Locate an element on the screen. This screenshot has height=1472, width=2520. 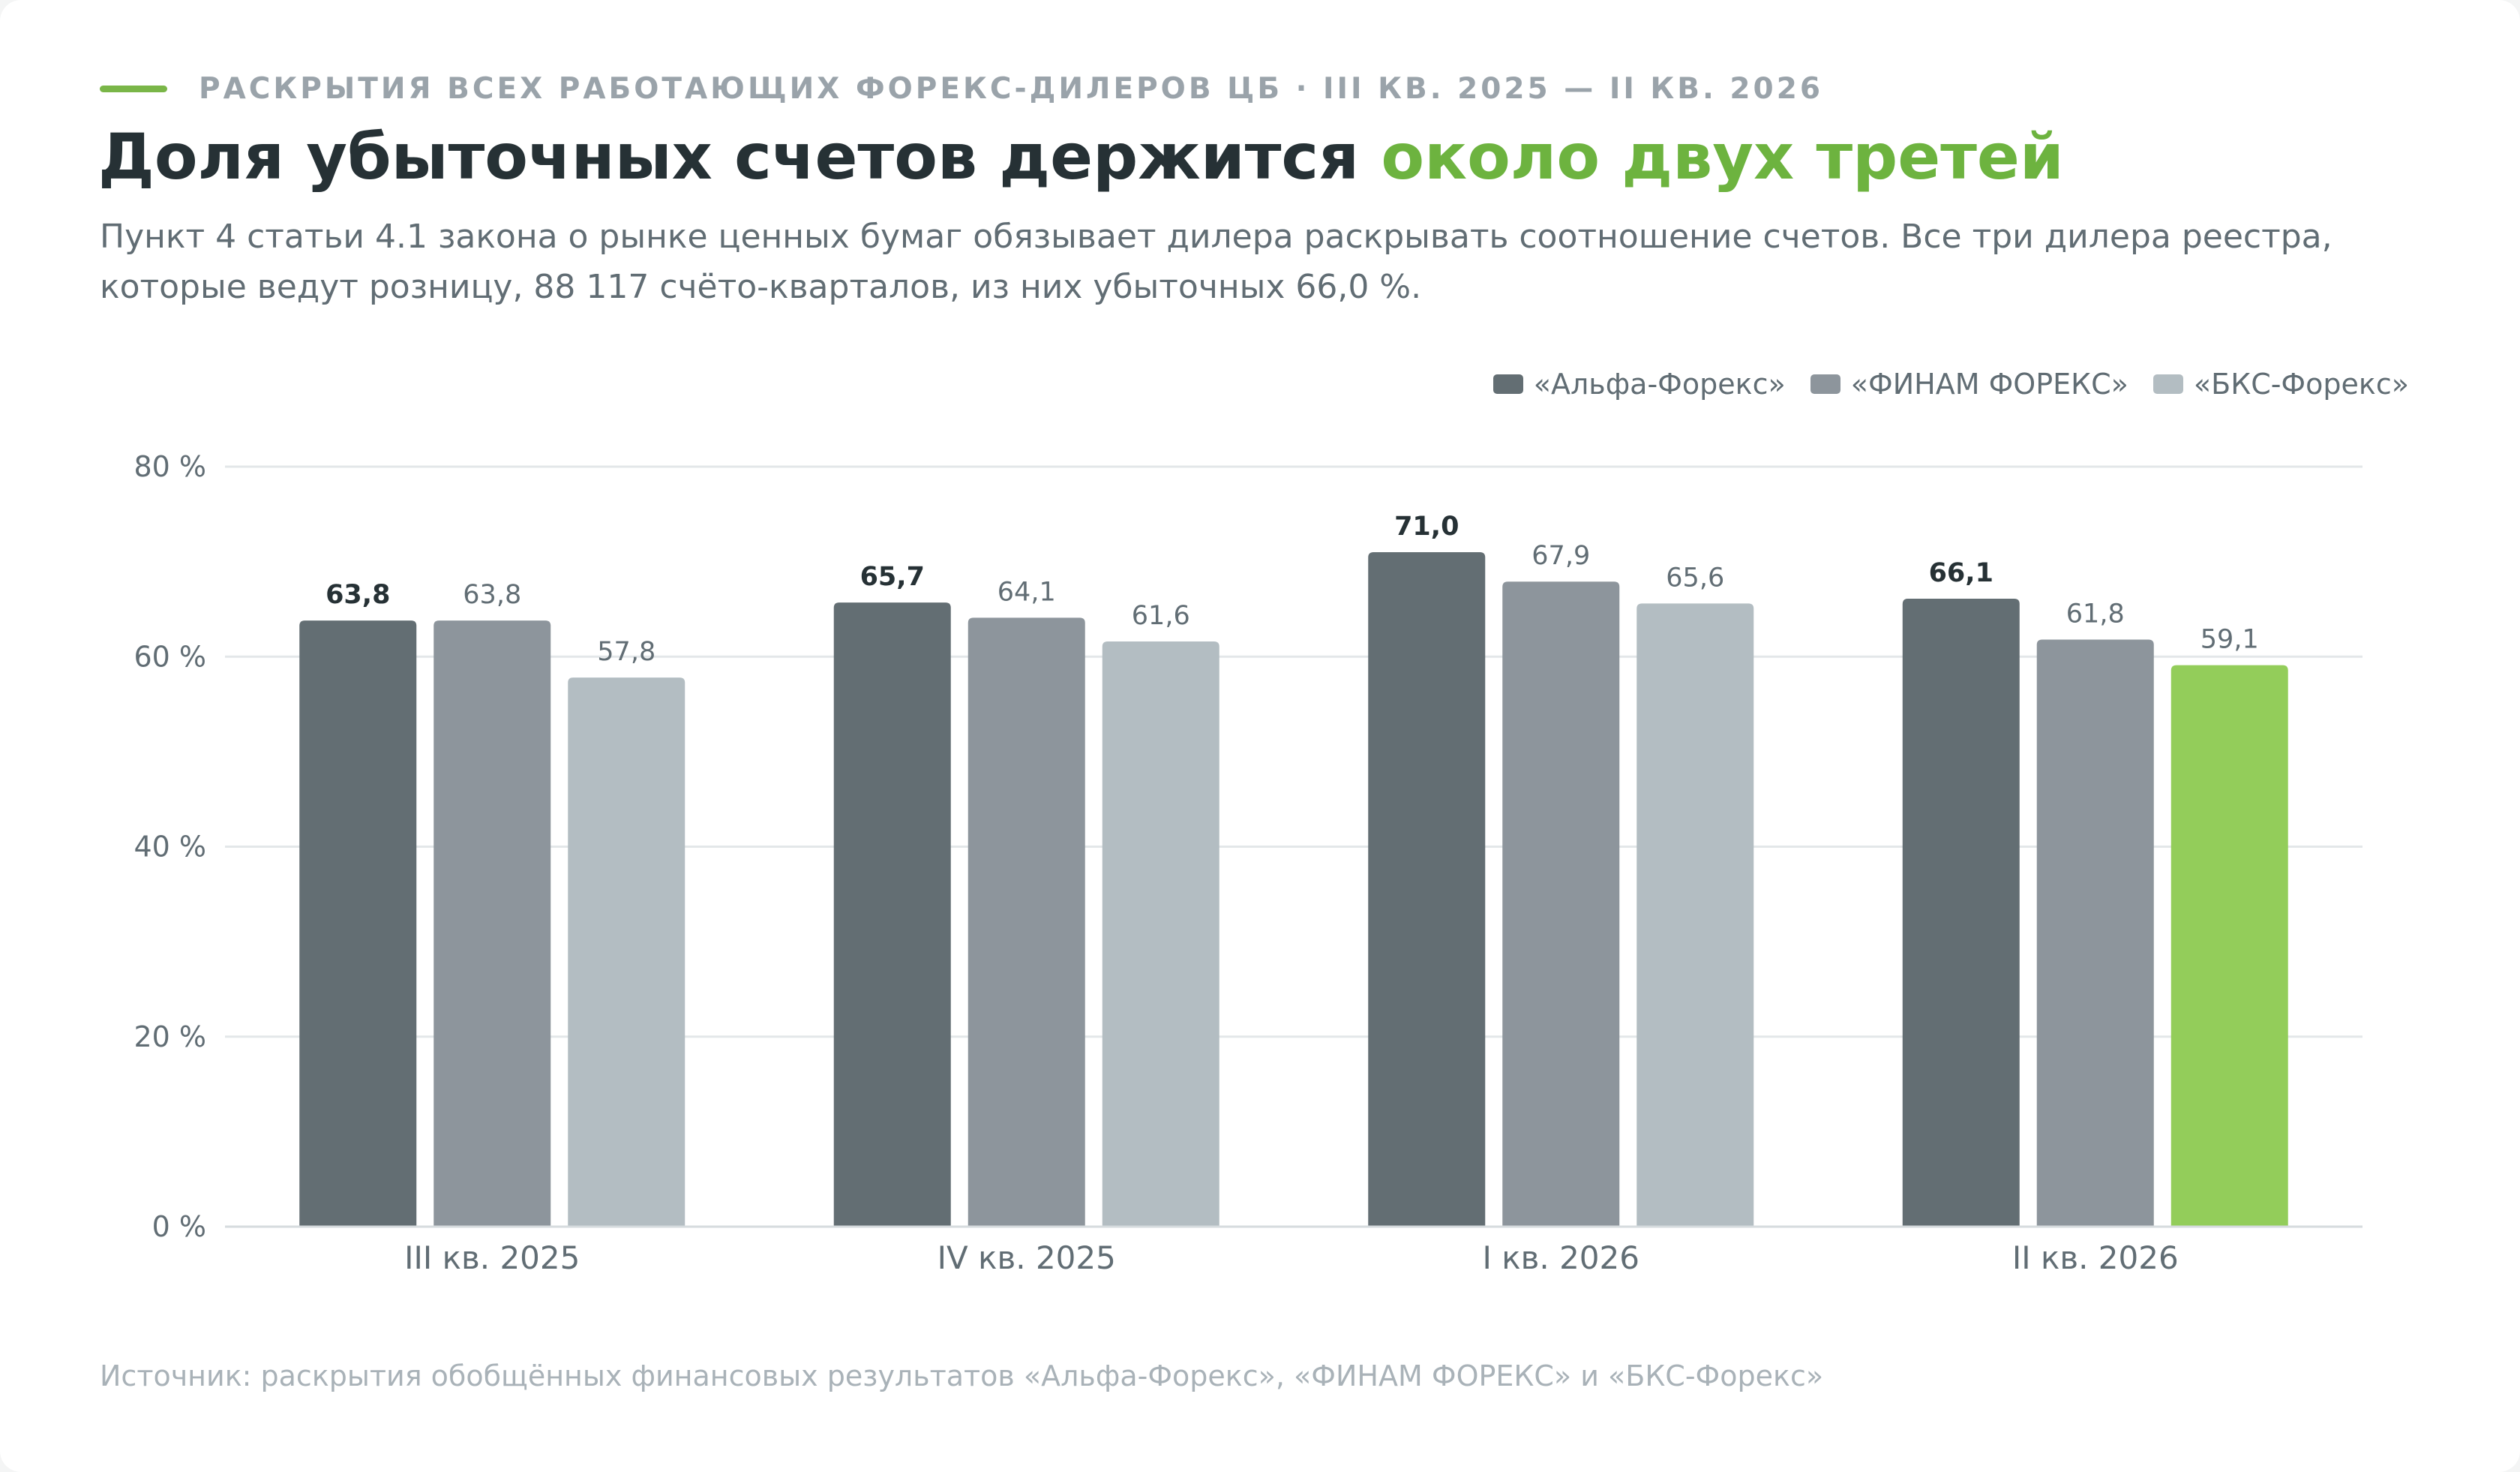
y-tick-label: 40 % is located at coordinates (170, 847).